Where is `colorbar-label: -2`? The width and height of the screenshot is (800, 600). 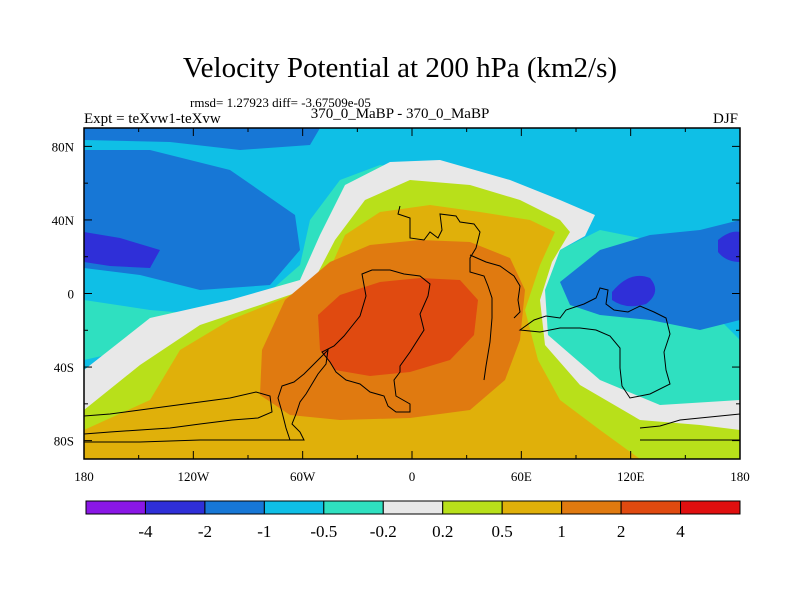
colorbar-label: -2 is located at coordinates (205, 531).